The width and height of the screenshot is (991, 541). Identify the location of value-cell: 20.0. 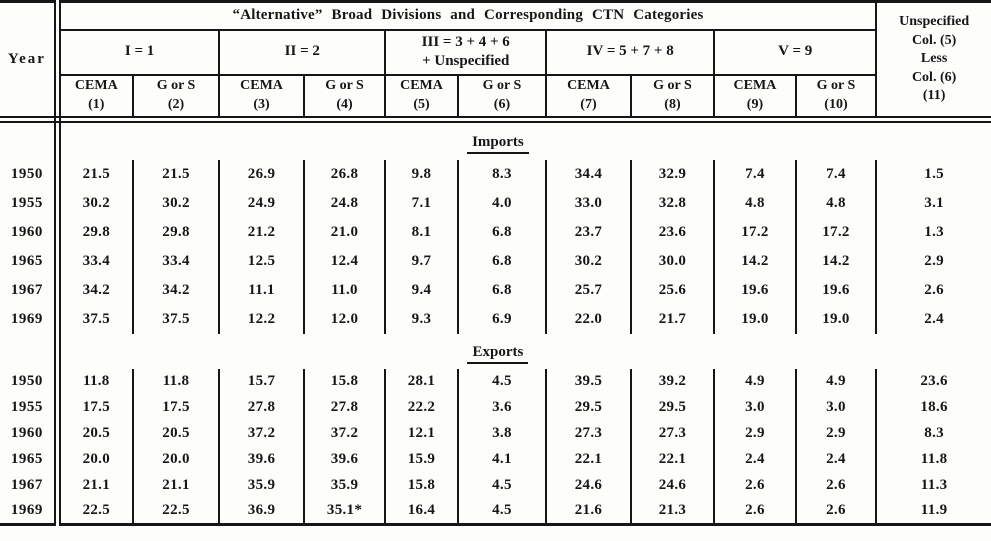
(94, 459).